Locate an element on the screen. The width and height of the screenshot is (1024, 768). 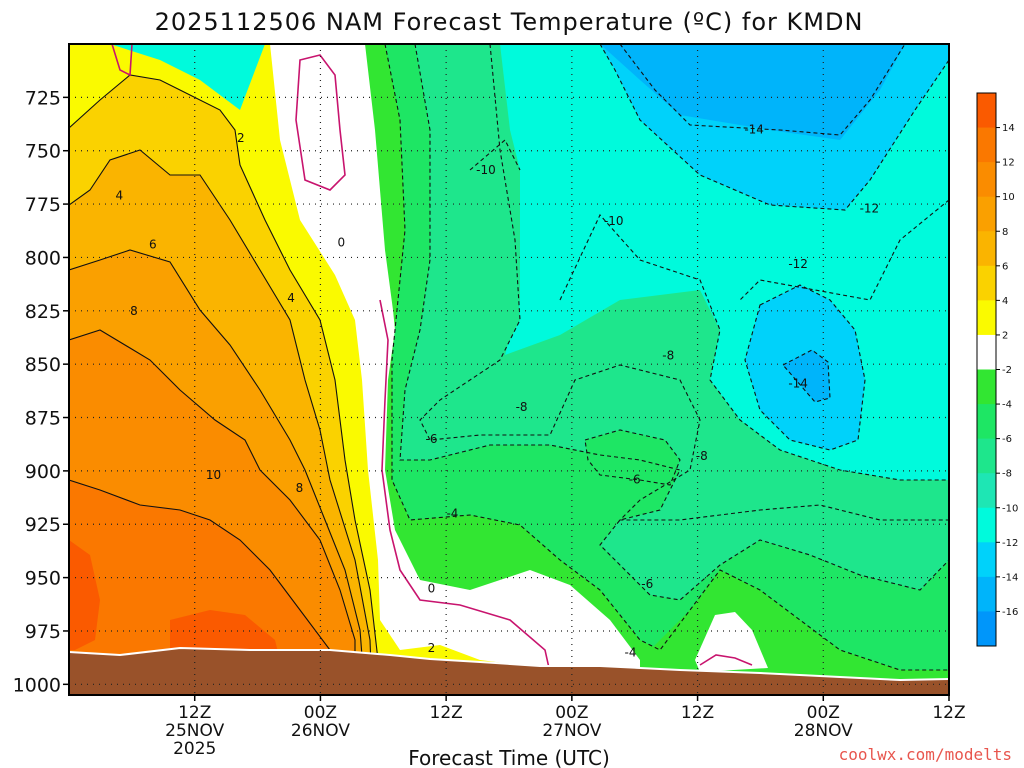
band-minus-14-core is located at coordinates (752, 92).